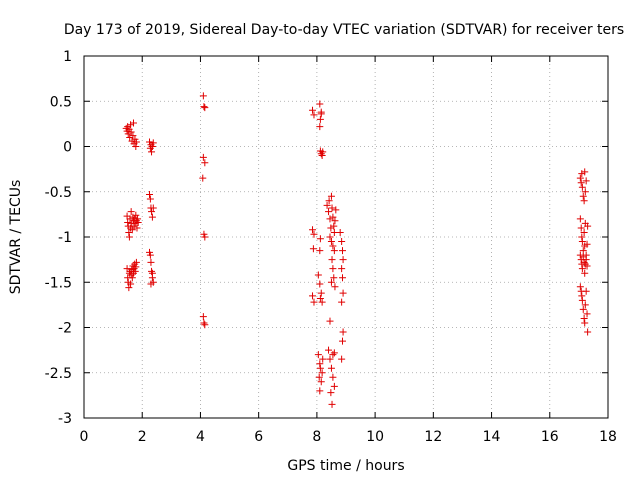 The height and width of the screenshot is (485, 640). What do you see at coordinates (492, 437) in the screenshot?
I see `x-tick-label: 14` at bounding box center [492, 437].